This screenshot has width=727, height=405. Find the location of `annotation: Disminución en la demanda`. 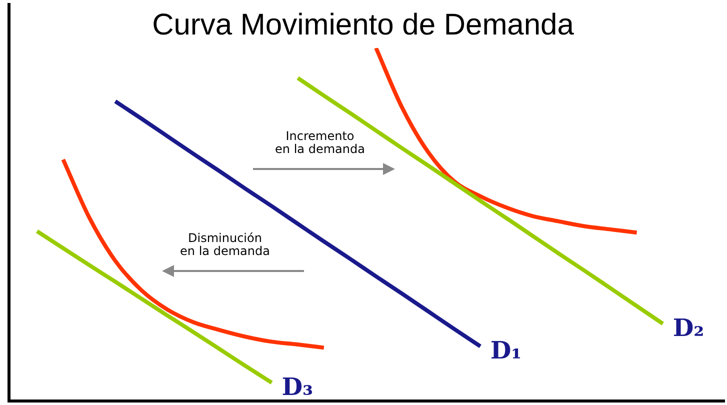

annotation: Disminución en la demanda is located at coordinates (225, 244).